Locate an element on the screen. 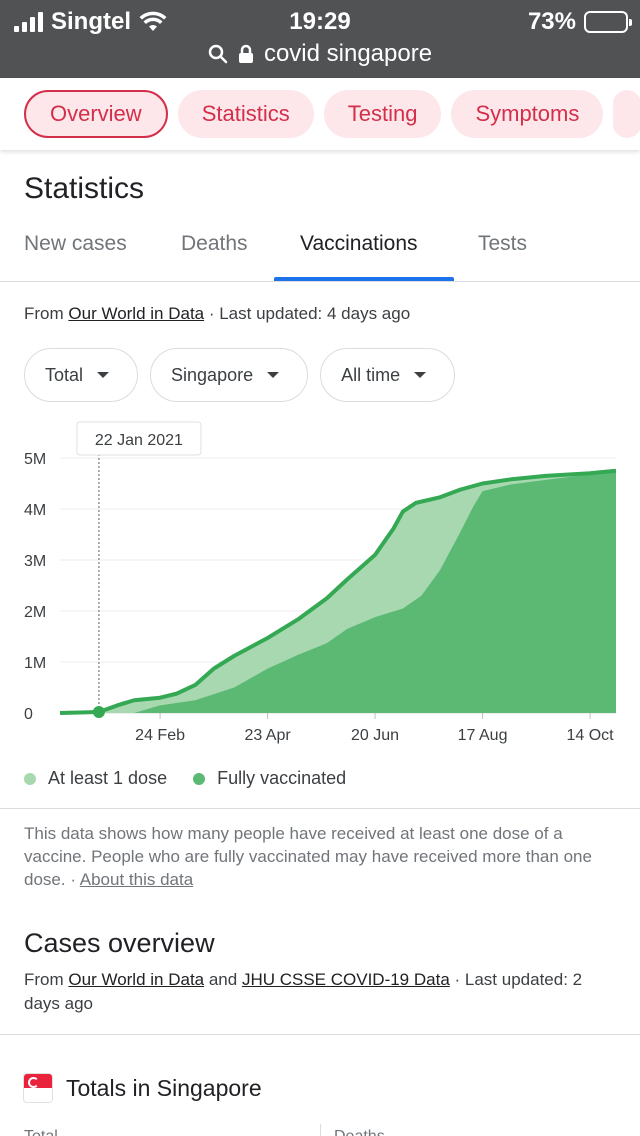 The width and height of the screenshot is (640, 1136). browser-top-bar: Singtel 19:29 73% covid singapore is located at coordinates (320, 39).